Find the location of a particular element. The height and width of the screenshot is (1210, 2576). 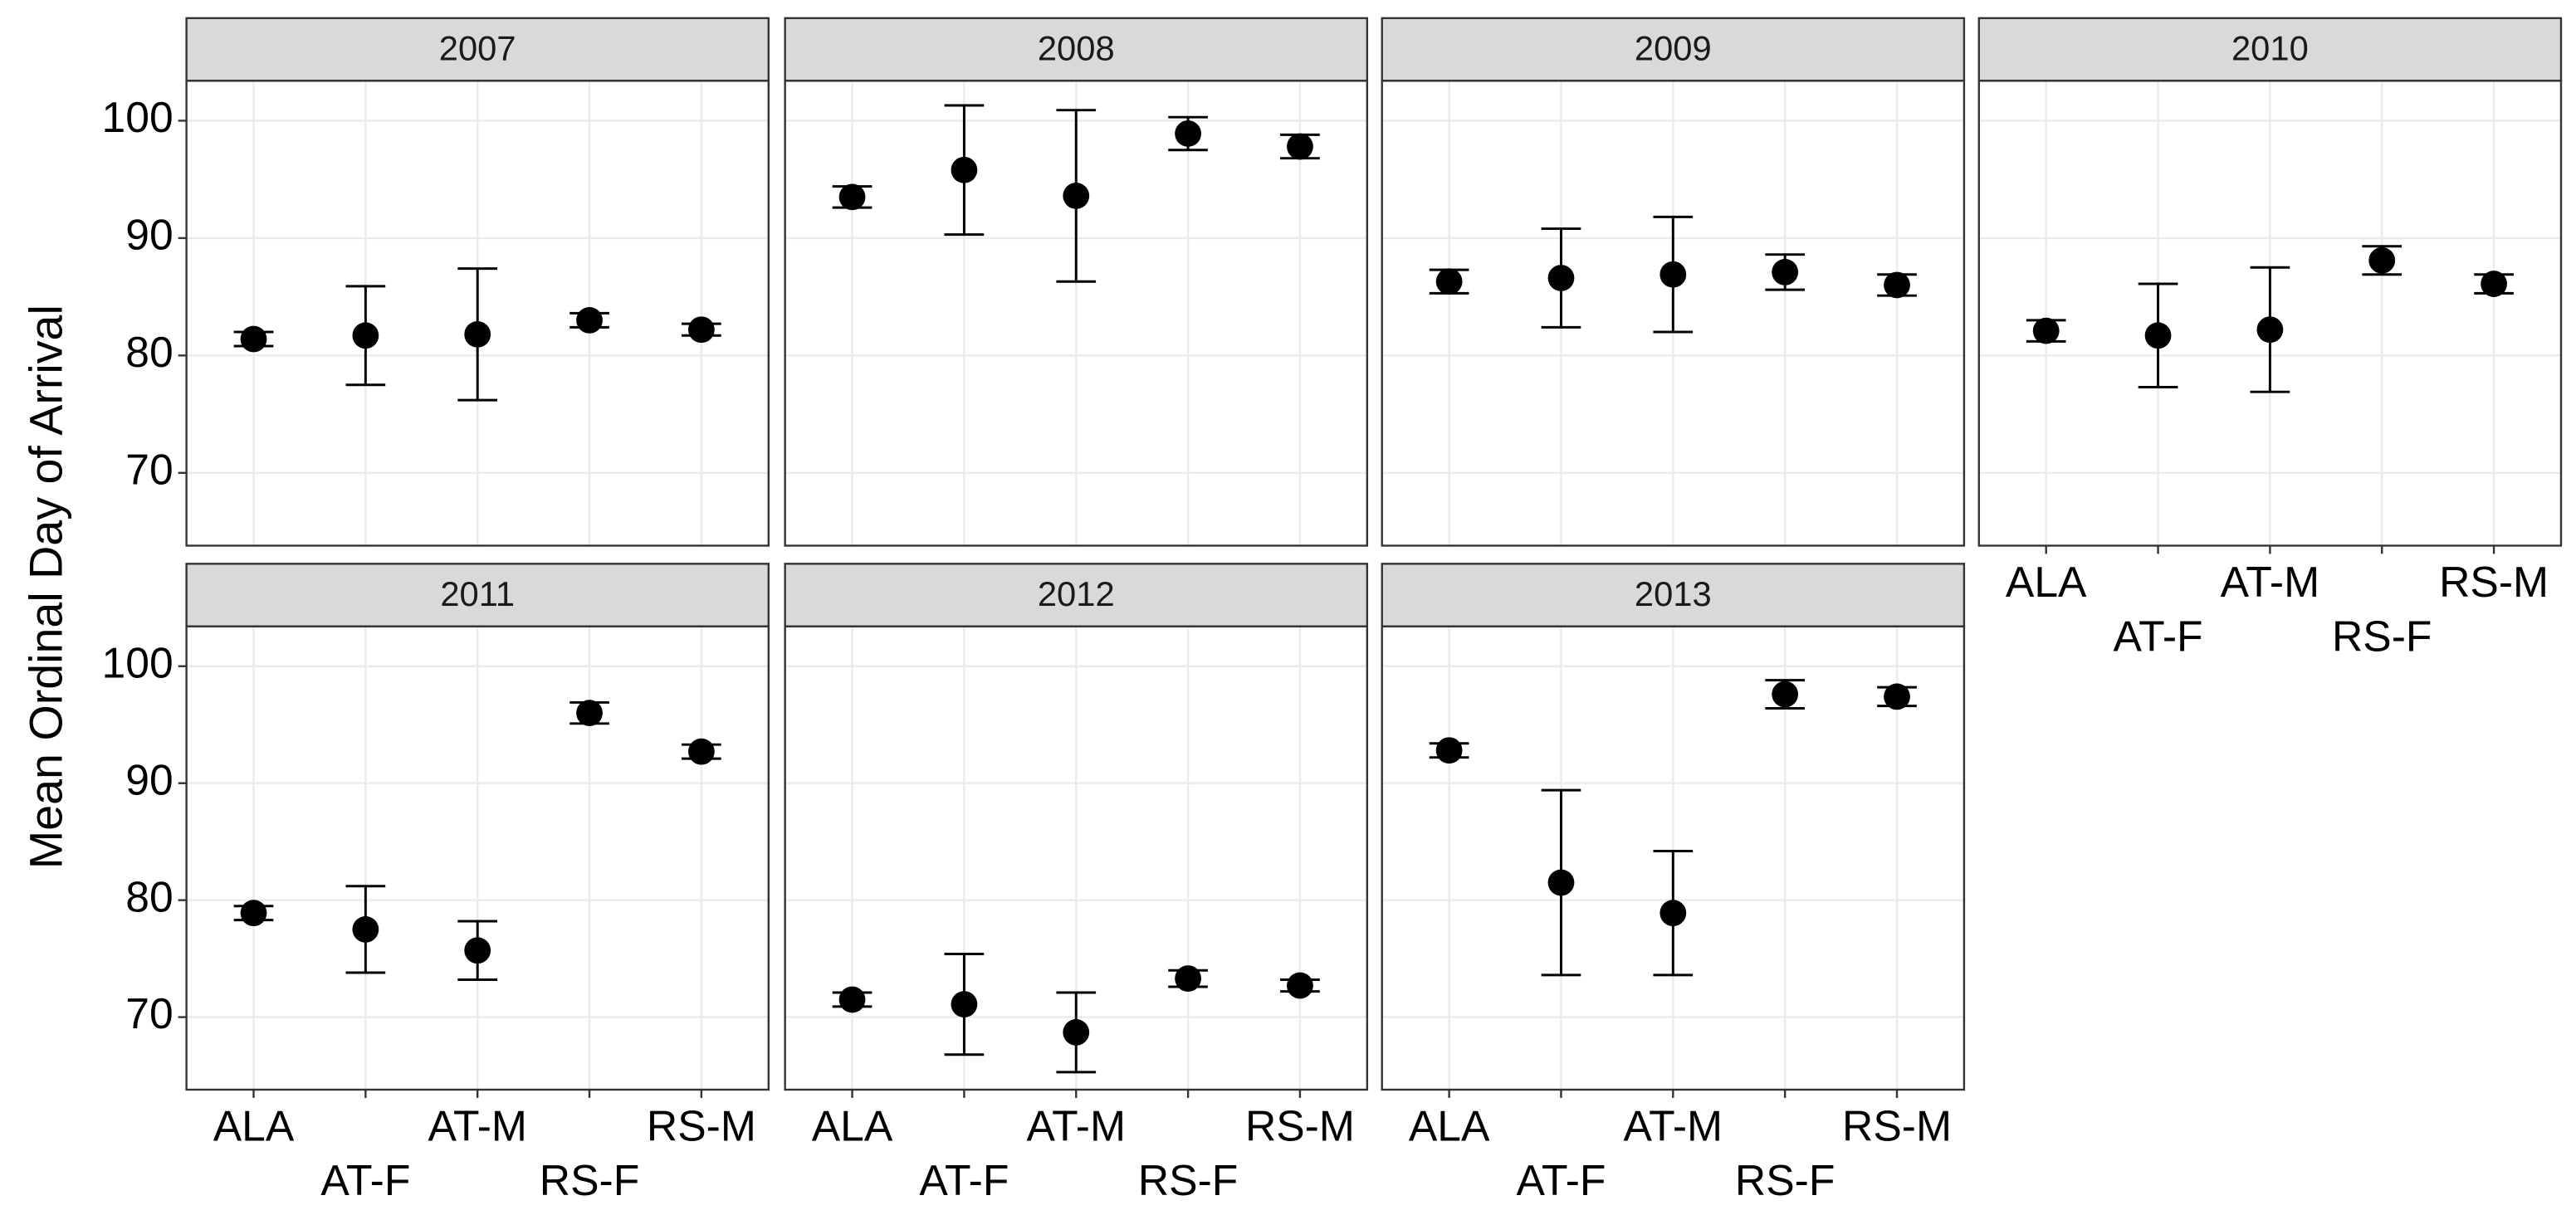

strip-title: 2010 is located at coordinates (2270, 48).